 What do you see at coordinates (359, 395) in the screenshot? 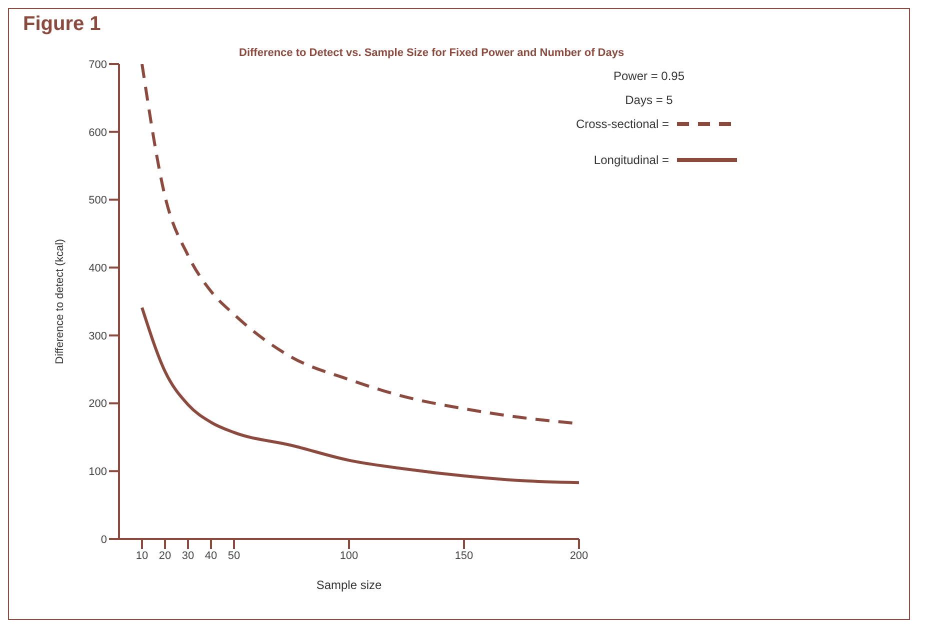
I see `line-series` at bounding box center [359, 395].